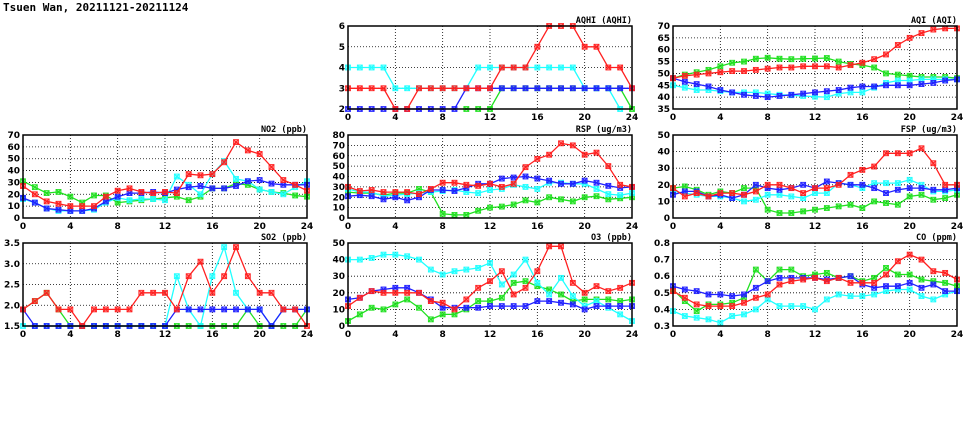  I want to click on y-tick-label: 40, so click(338, 261).